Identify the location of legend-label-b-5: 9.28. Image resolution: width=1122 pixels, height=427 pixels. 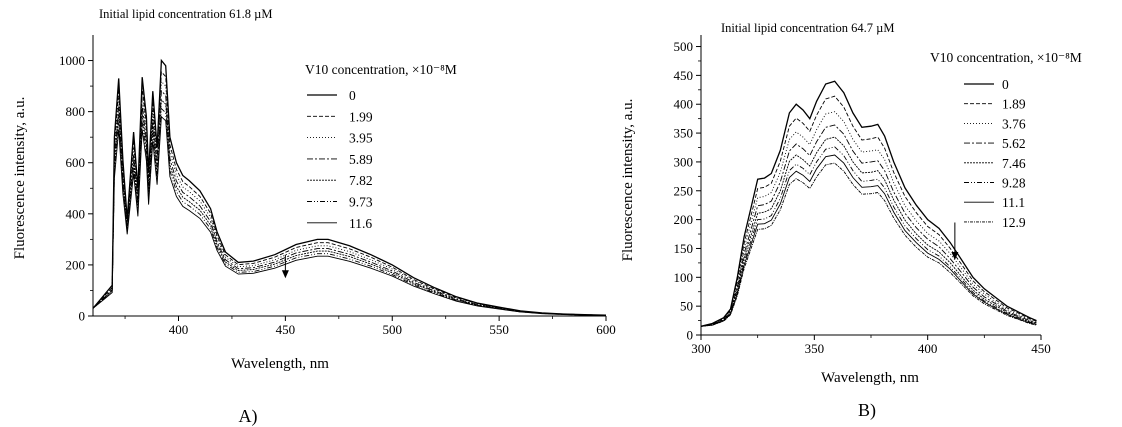
(1014, 183).